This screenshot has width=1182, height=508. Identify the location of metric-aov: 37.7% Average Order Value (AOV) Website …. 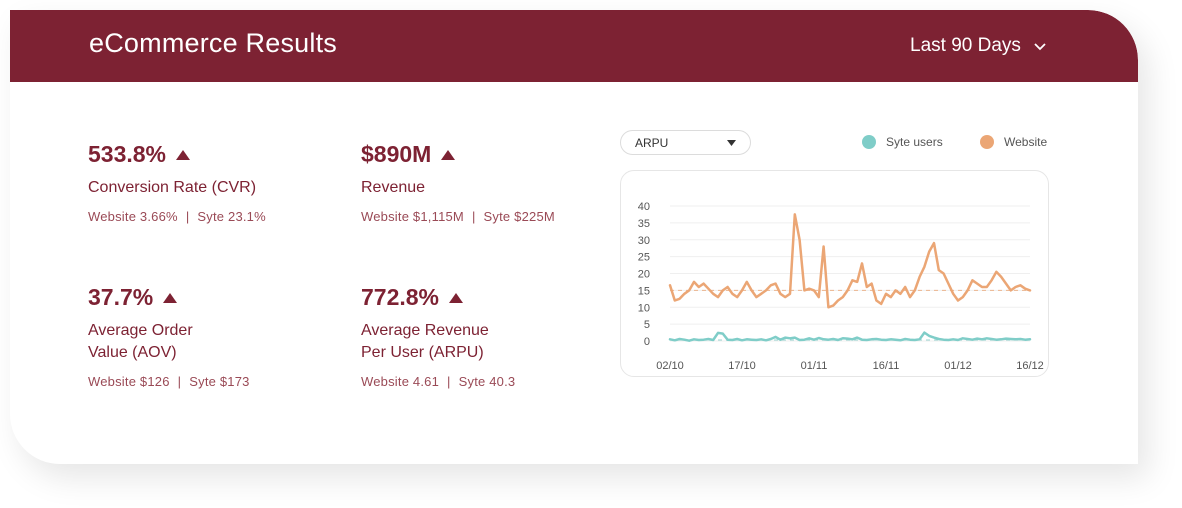
(169, 336).